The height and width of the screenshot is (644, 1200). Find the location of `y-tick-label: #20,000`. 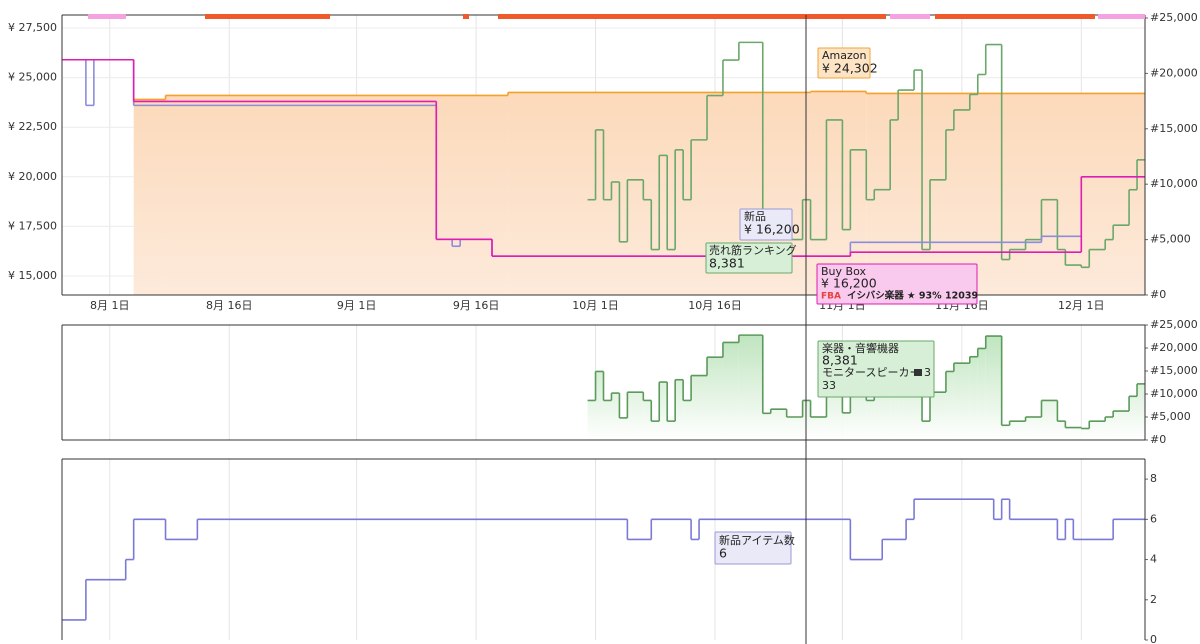

y-tick-label: #20,000 is located at coordinates (1174, 347).